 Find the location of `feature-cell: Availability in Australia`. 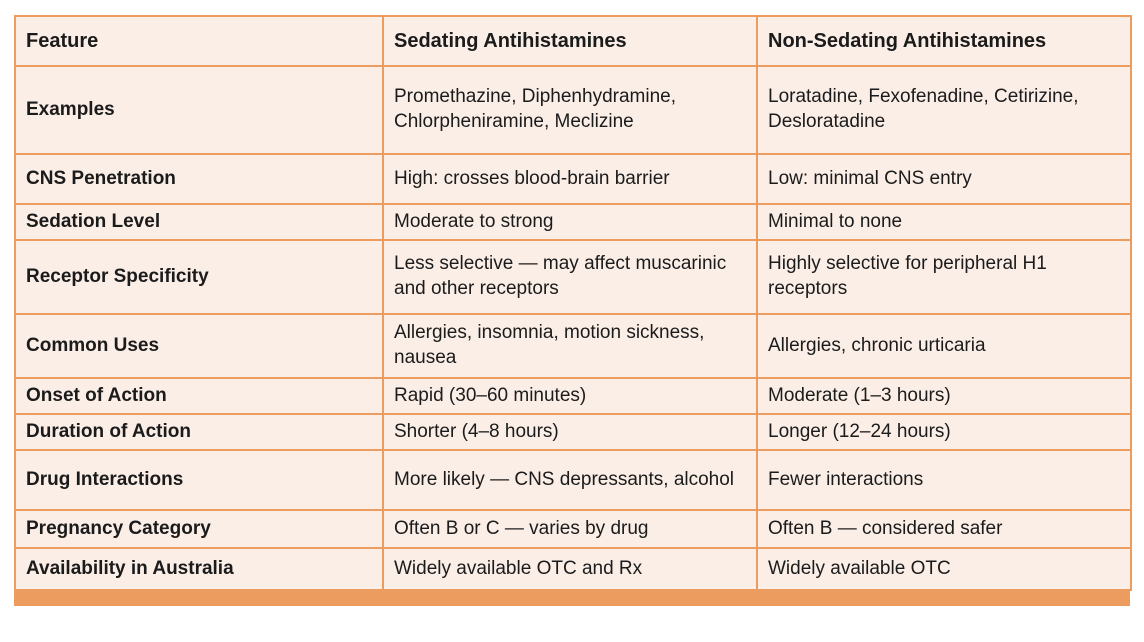

feature-cell: Availability in Australia is located at coordinates (199, 569).